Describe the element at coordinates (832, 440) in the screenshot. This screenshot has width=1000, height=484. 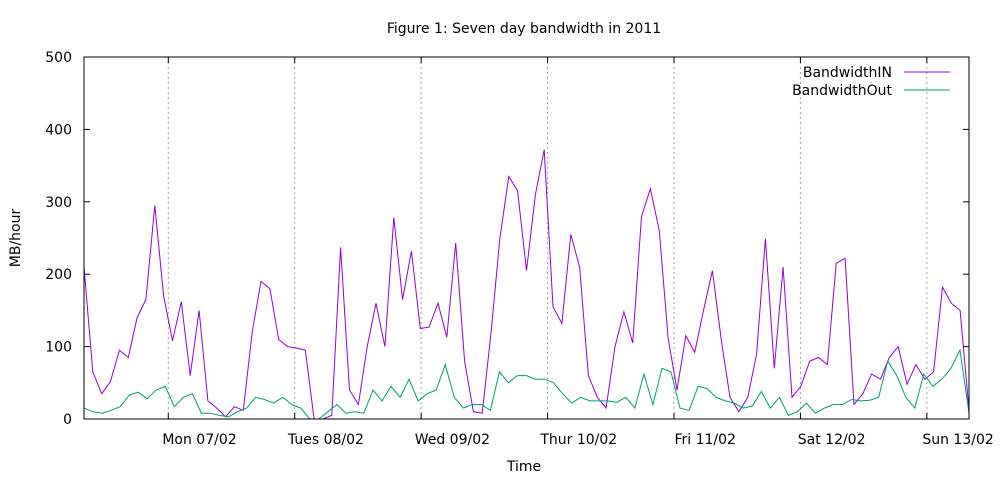
I see `x-tick-label: Sat 12/02` at that location.